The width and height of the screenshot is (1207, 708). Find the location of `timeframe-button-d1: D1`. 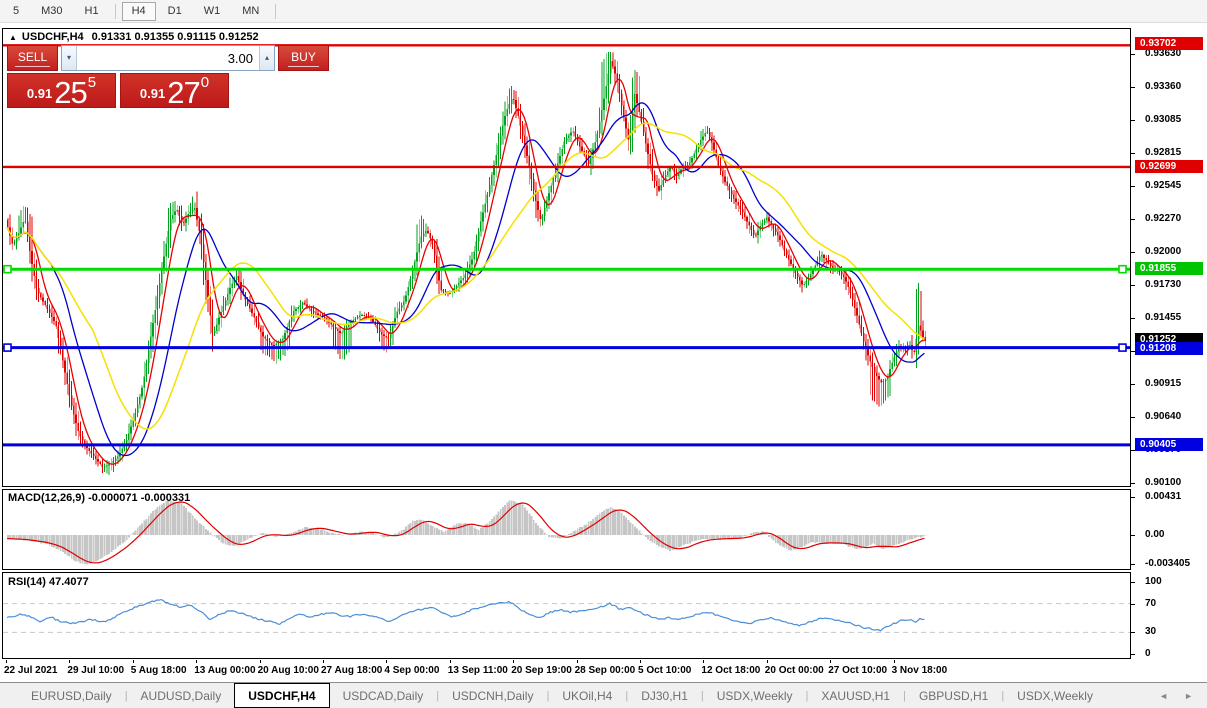

timeframe-button-d1: D1 is located at coordinates (174, 10).